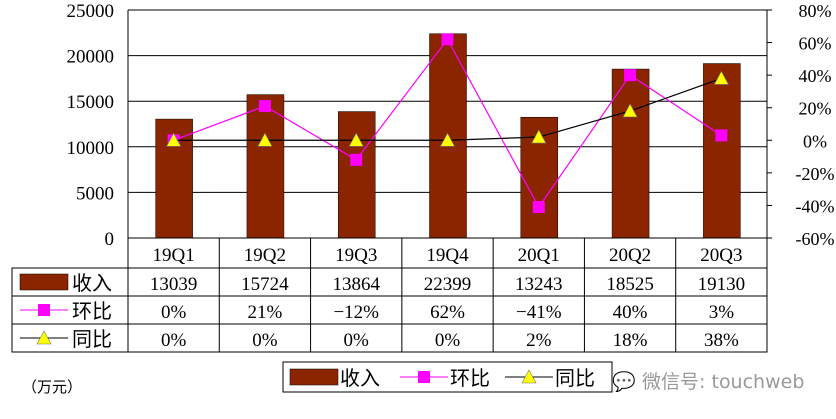  I want to click on table-cell: 40%, so click(630, 312).